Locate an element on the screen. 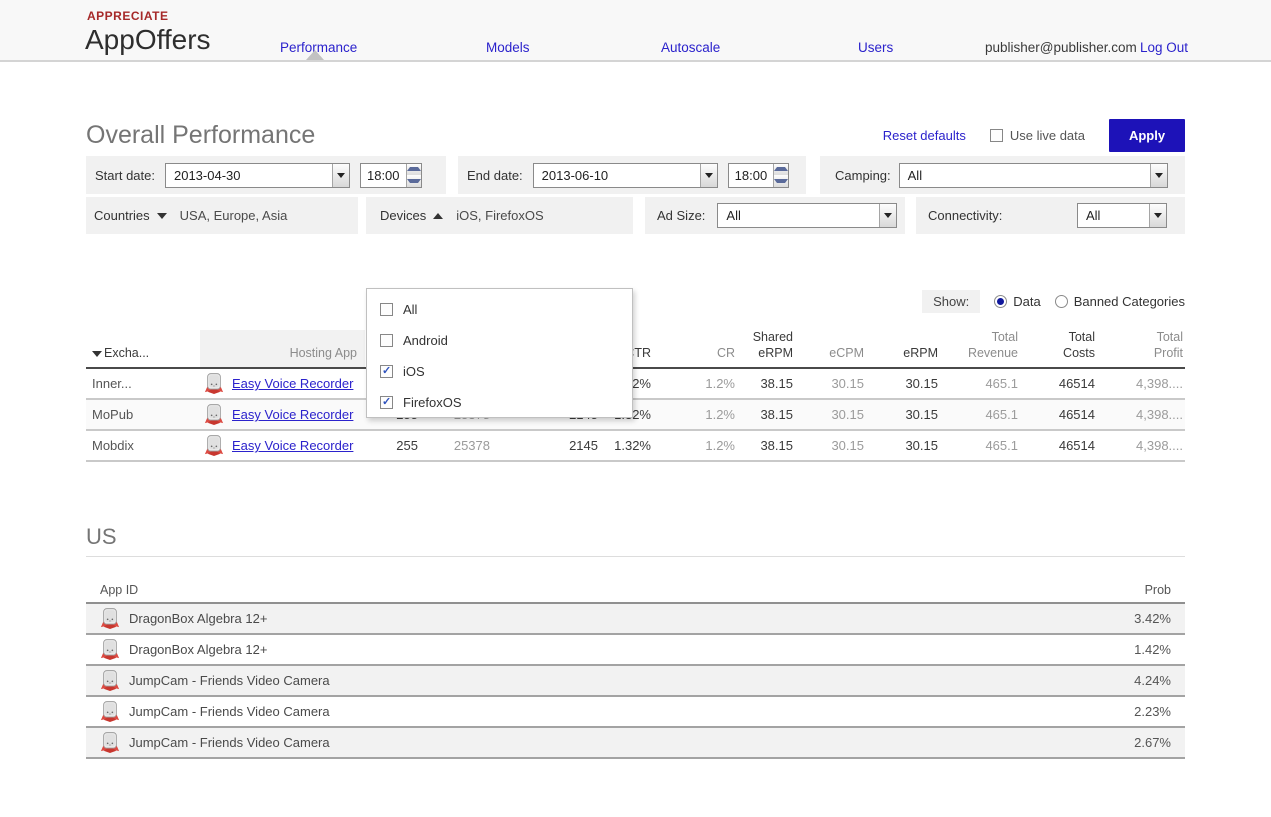 This screenshot has height=817, width=1271. logout-link: Log Out is located at coordinates (1164, 47).